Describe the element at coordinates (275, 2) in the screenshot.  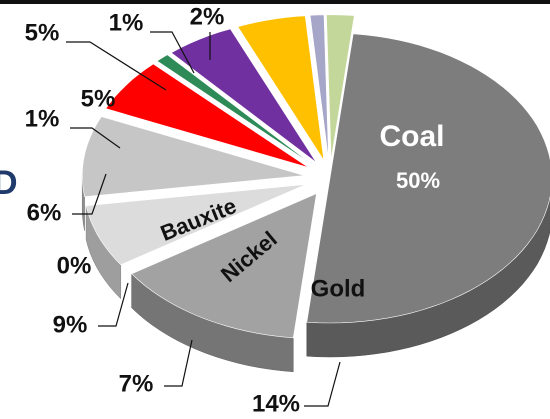
I see `top-border-rule` at that location.